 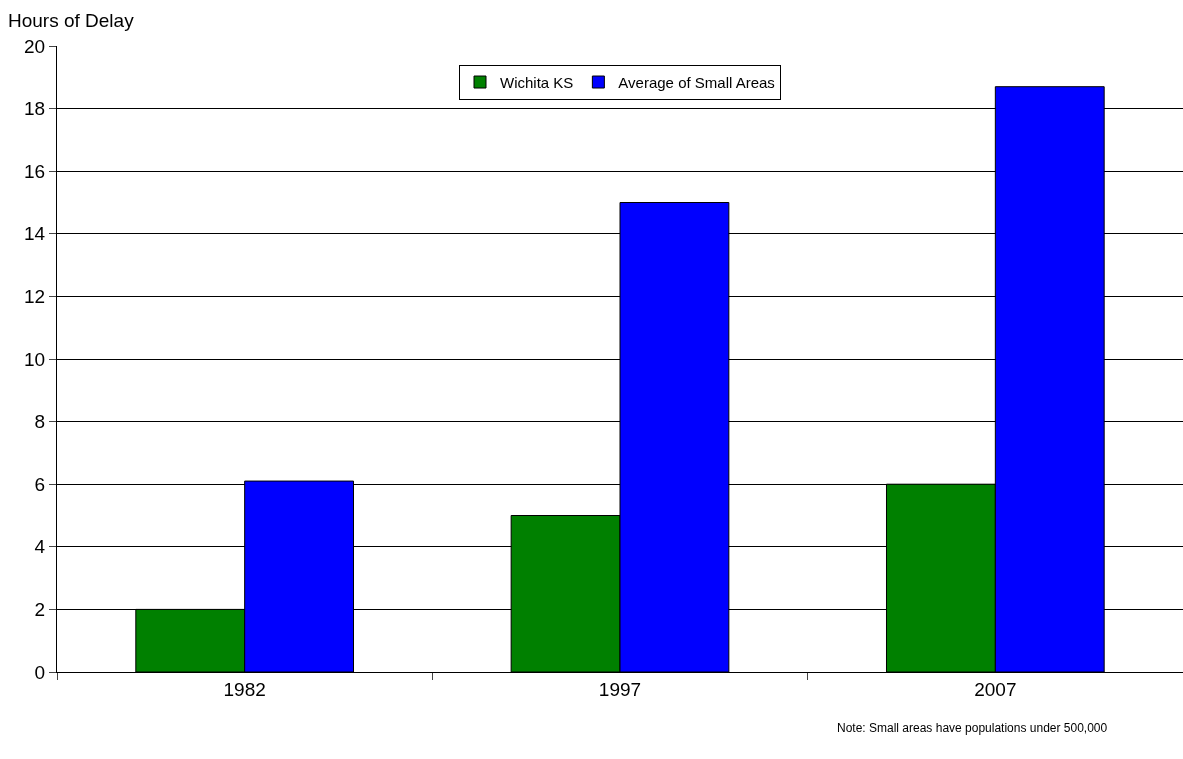 What do you see at coordinates (40, 484) in the screenshot?
I see `y-tick-label: 6` at bounding box center [40, 484].